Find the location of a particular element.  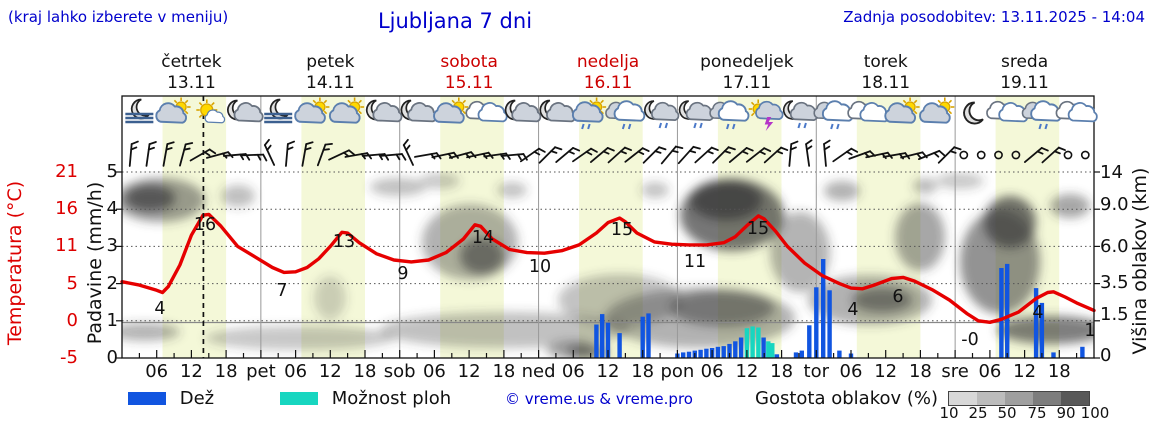

day-name: četrtek is located at coordinates (191, 62).